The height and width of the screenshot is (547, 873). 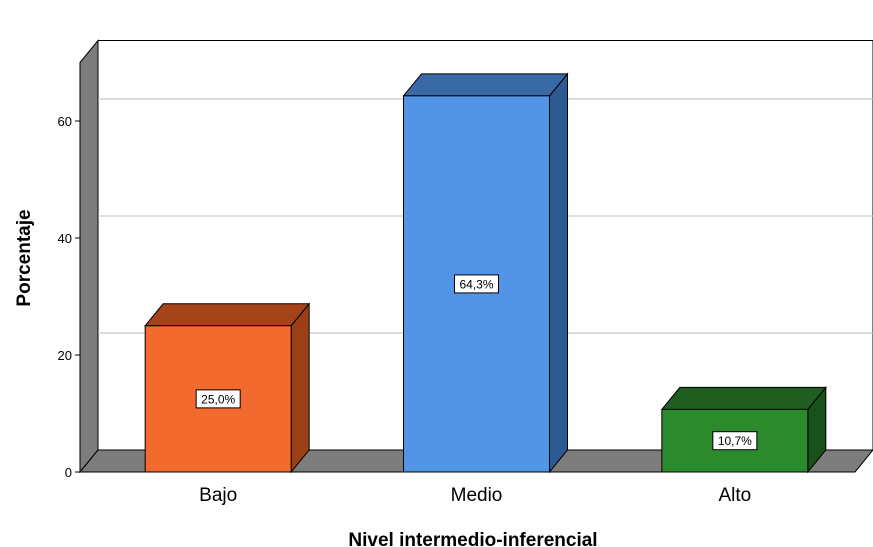 What do you see at coordinates (89, 256) in the screenshot?
I see `left-wall` at bounding box center [89, 256].